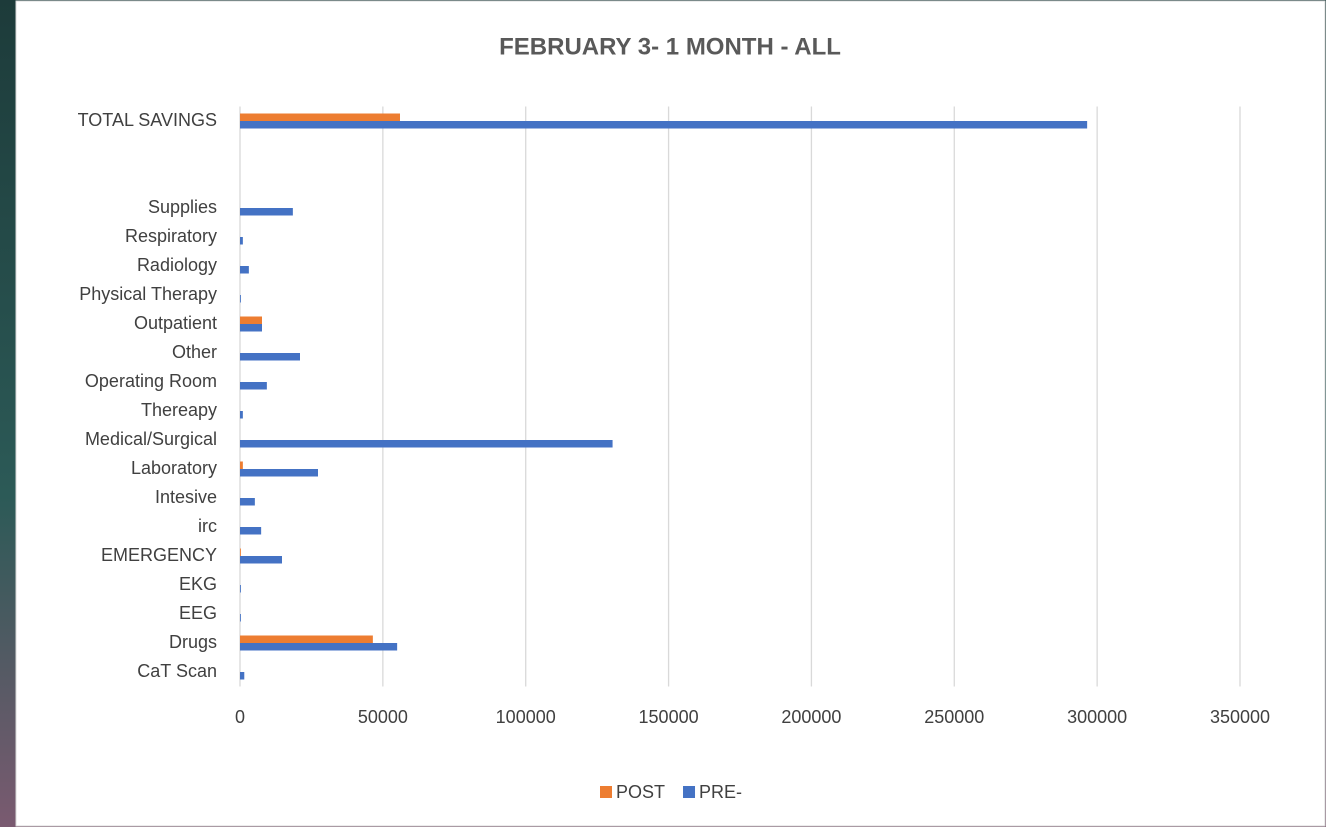  I want to click on x-tick-label: 250000, so click(954, 717).